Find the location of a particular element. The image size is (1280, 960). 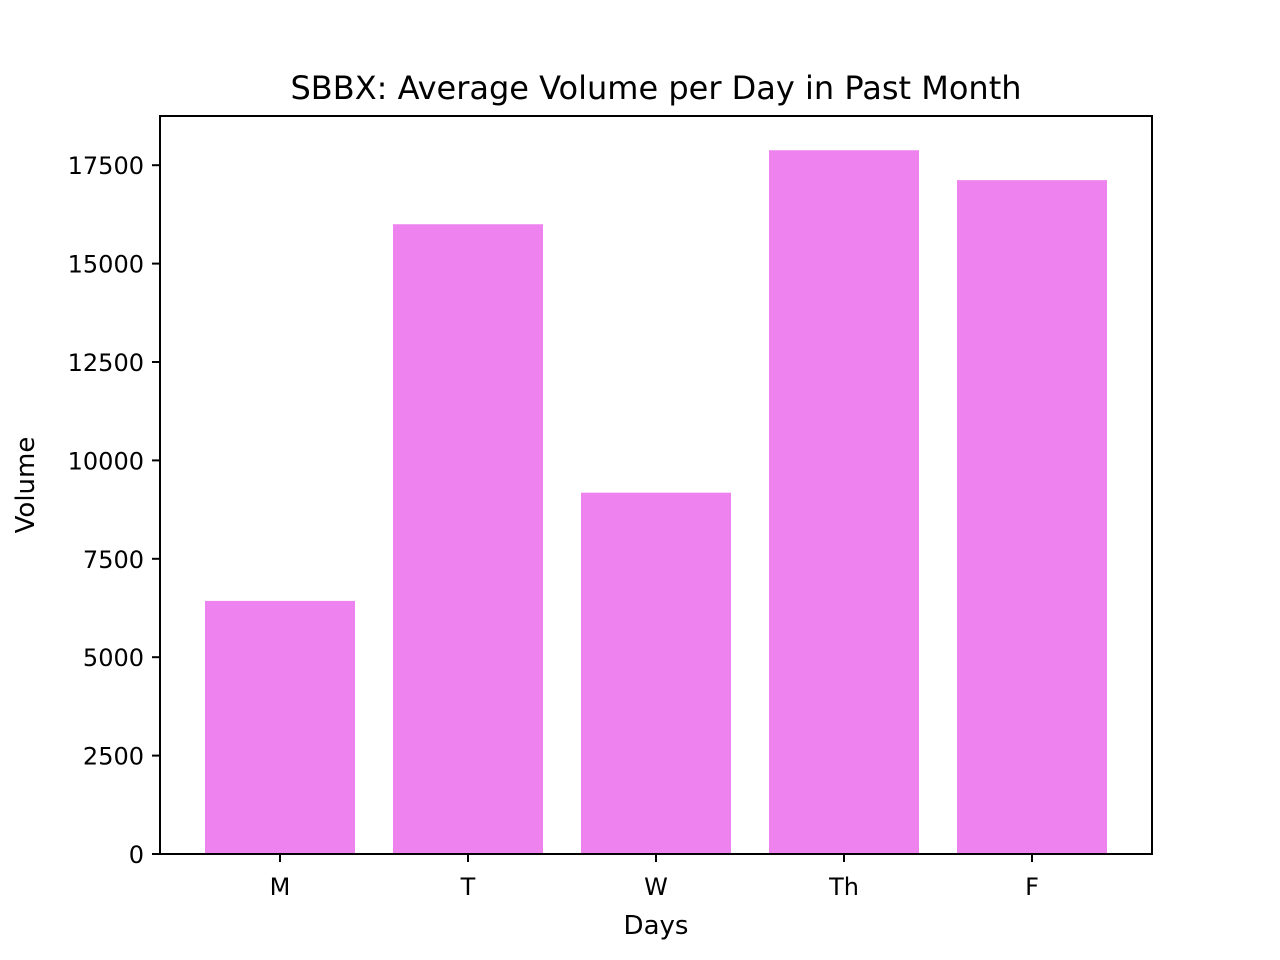

bar-w is located at coordinates (656, 673).